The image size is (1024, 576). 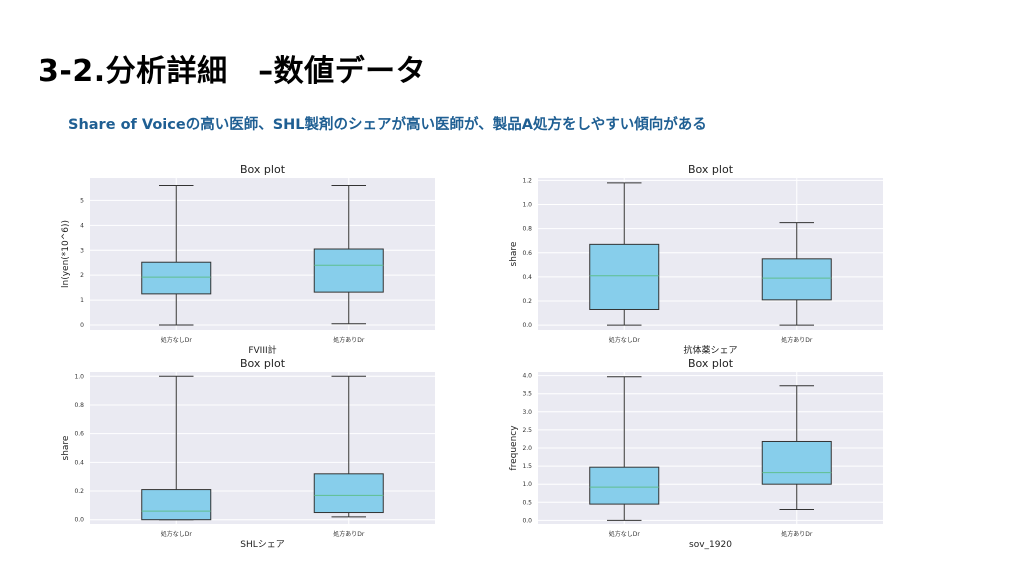 What do you see at coordinates (82, 200) in the screenshot?
I see `y-tick-label: 5` at bounding box center [82, 200].